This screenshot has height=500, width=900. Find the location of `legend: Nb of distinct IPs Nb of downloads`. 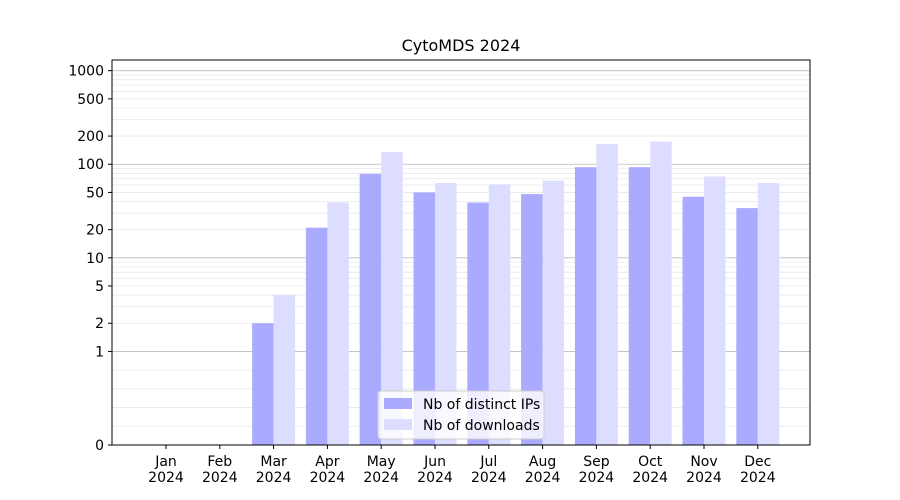

legend: Nb of distinct IPs Nb of downloads is located at coordinates (461, 415).